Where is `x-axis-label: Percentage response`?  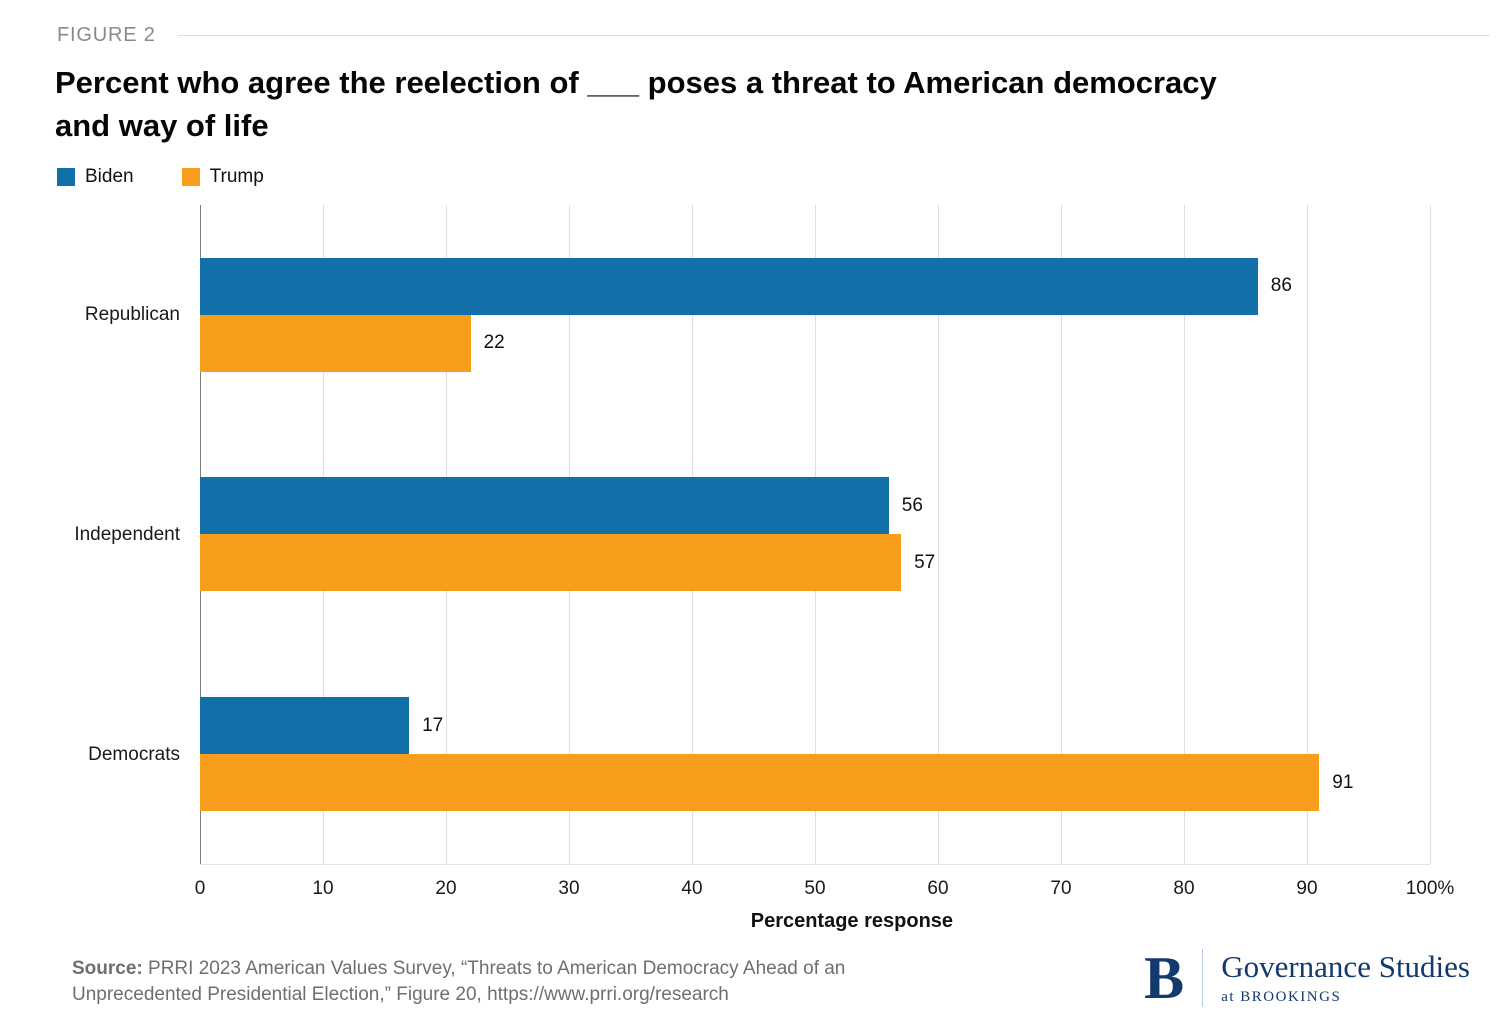 x-axis-label: Percentage response is located at coordinates (852, 921).